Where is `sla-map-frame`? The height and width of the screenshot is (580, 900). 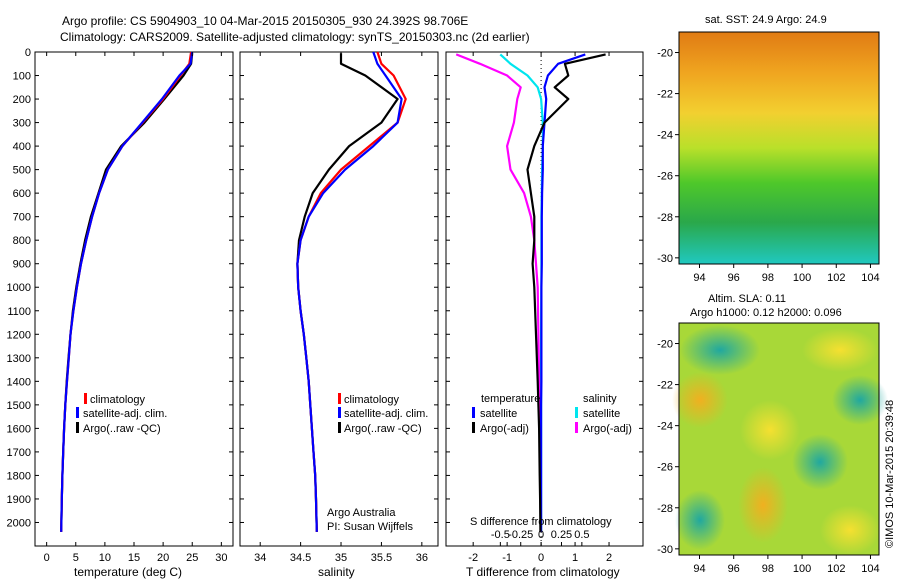
sla-map-frame is located at coordinates (779, 439).